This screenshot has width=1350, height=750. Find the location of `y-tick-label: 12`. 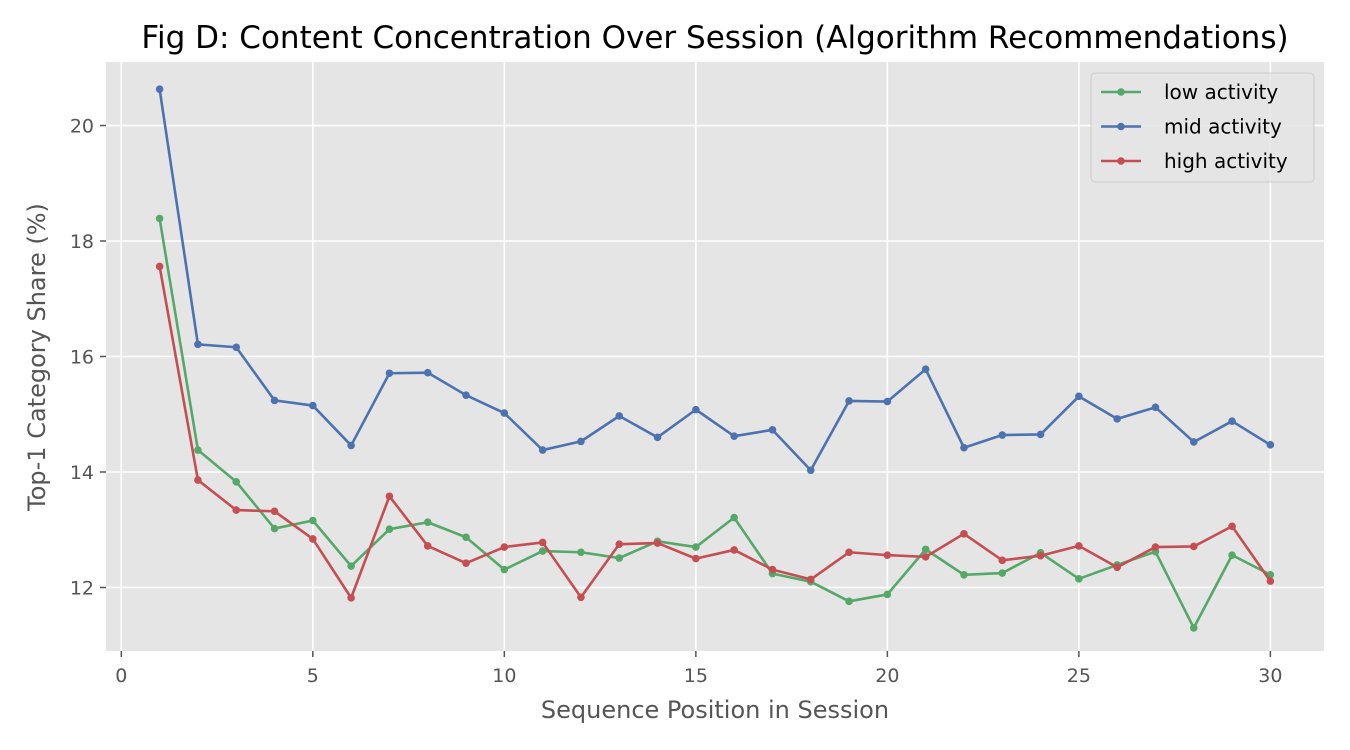

y-tick-label: 12 is located at coordinates (82, 588).